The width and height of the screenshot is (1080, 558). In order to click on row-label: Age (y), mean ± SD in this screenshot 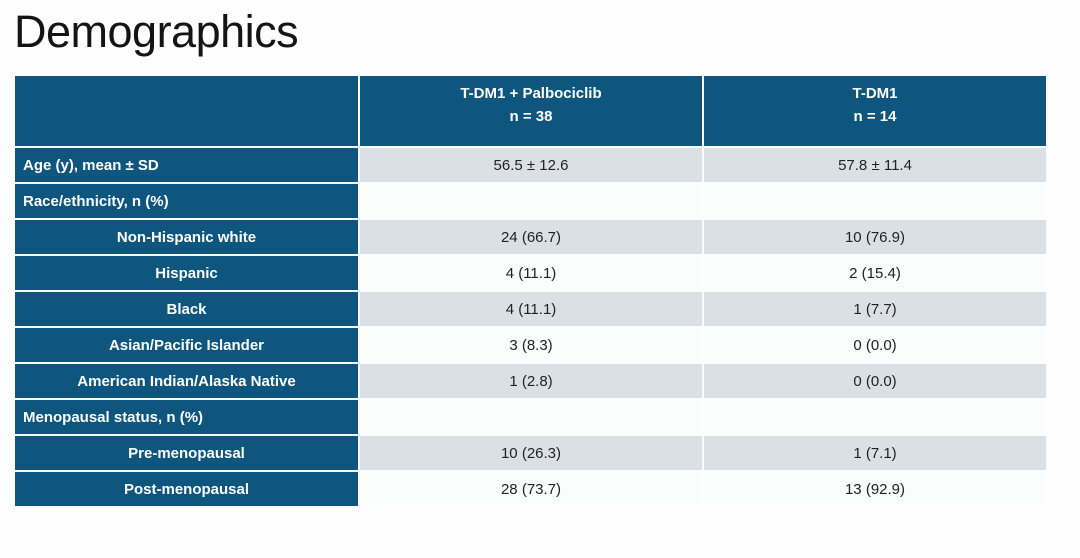, I will do `click(186, 165)`.